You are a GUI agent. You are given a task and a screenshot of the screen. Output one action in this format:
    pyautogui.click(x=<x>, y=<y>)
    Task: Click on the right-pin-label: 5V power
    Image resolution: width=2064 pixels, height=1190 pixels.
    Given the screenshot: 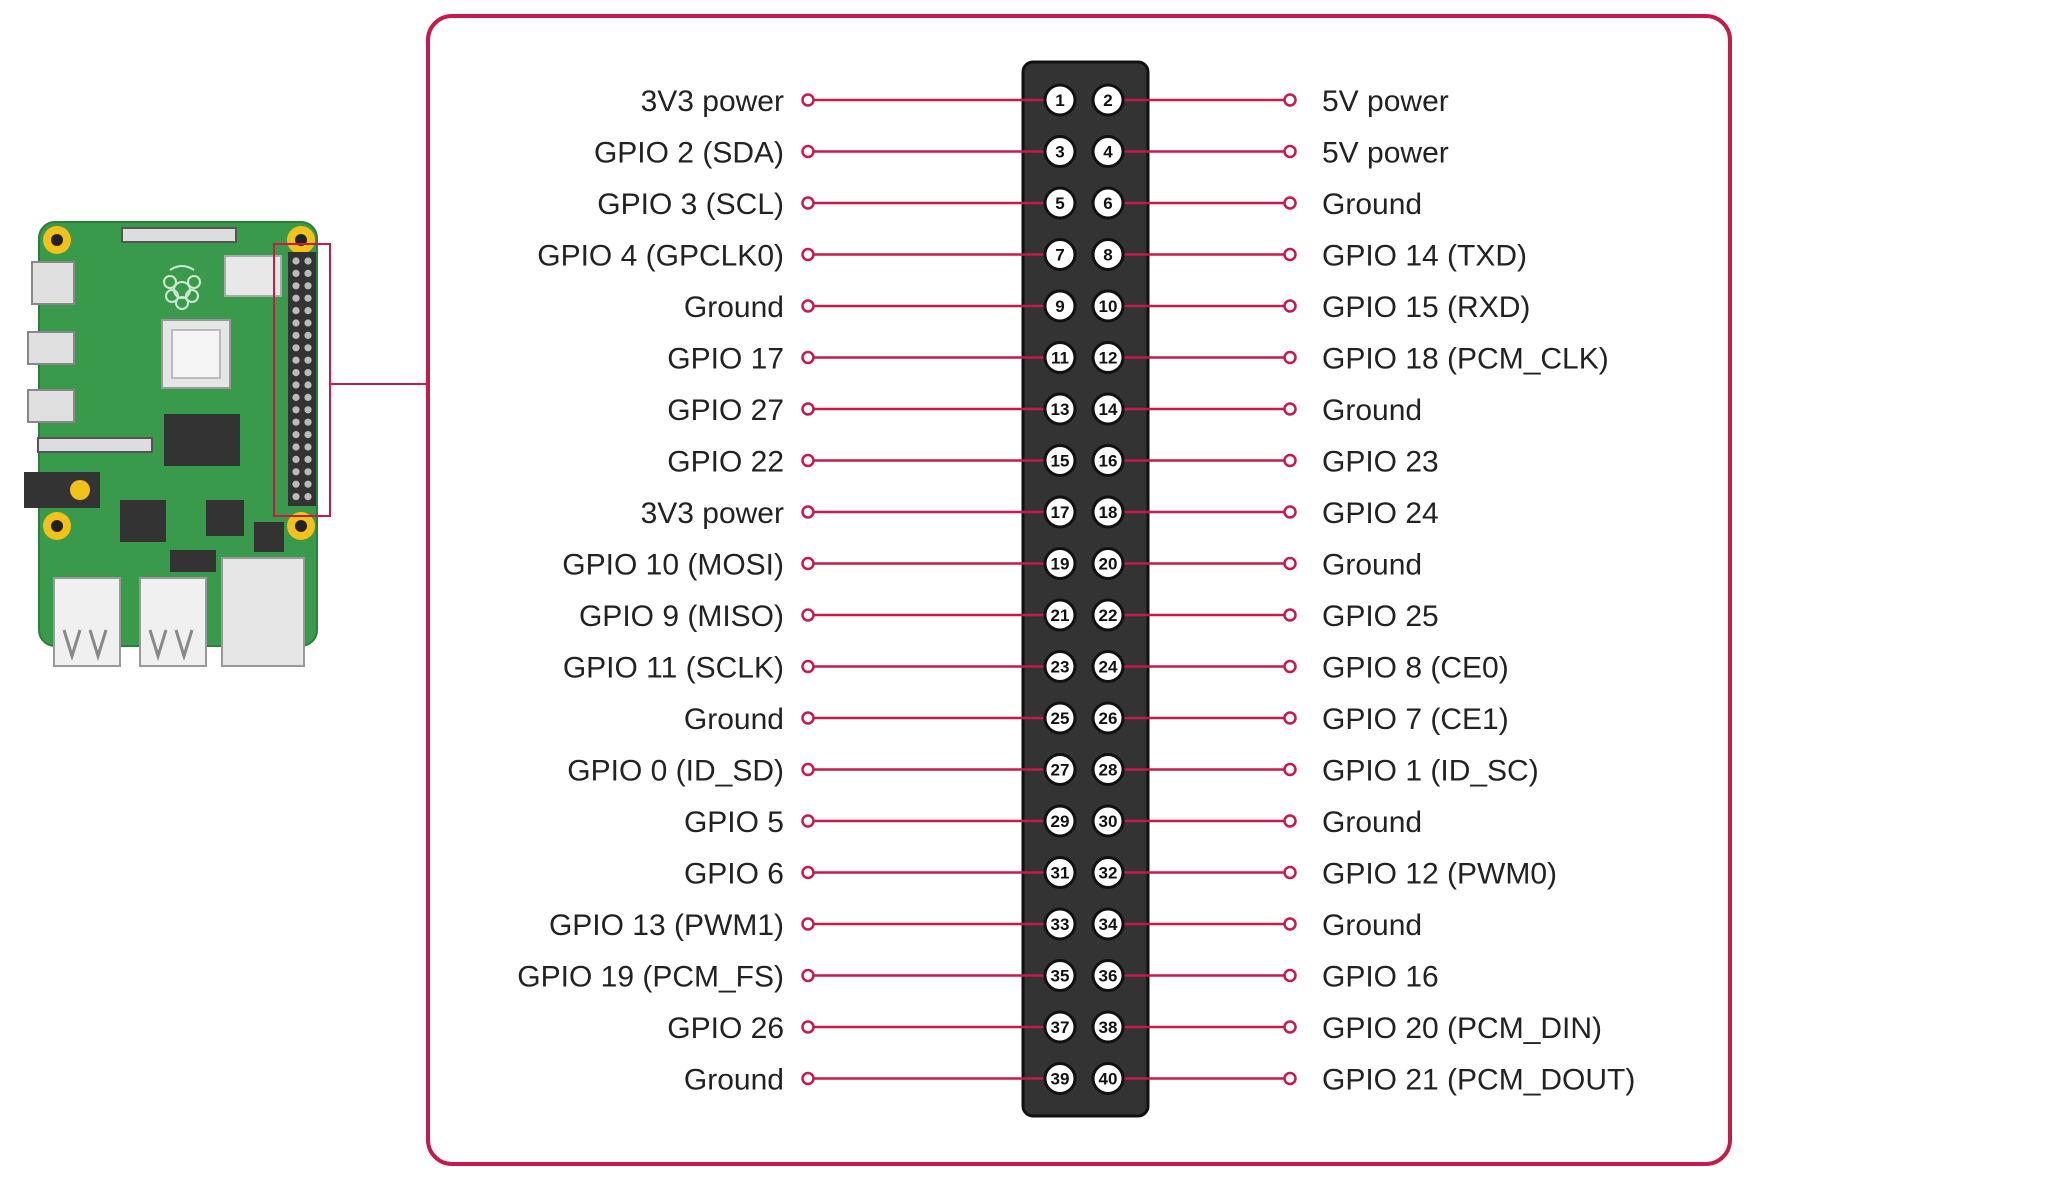 What is the action you would take?
    pyautogui.click(x=1385, y=153)
    